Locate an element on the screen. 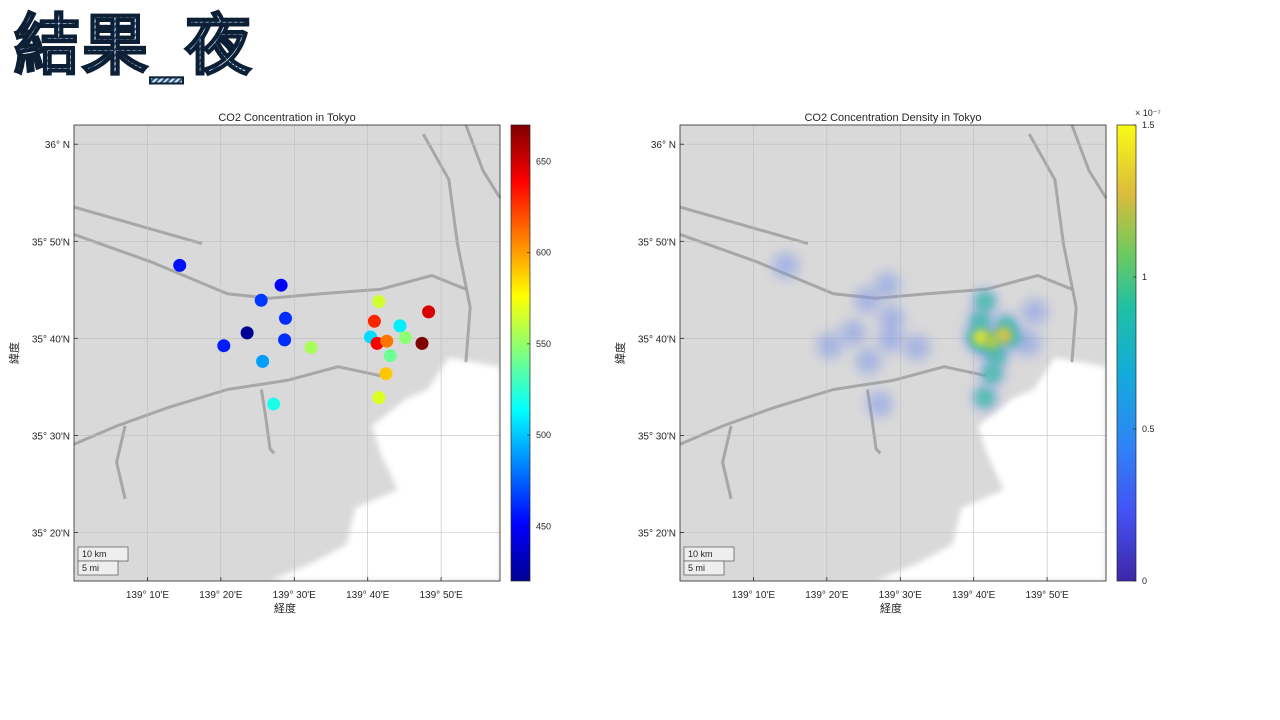  x-tick-label: 139° 40'E is located at coordinates (973, 595).